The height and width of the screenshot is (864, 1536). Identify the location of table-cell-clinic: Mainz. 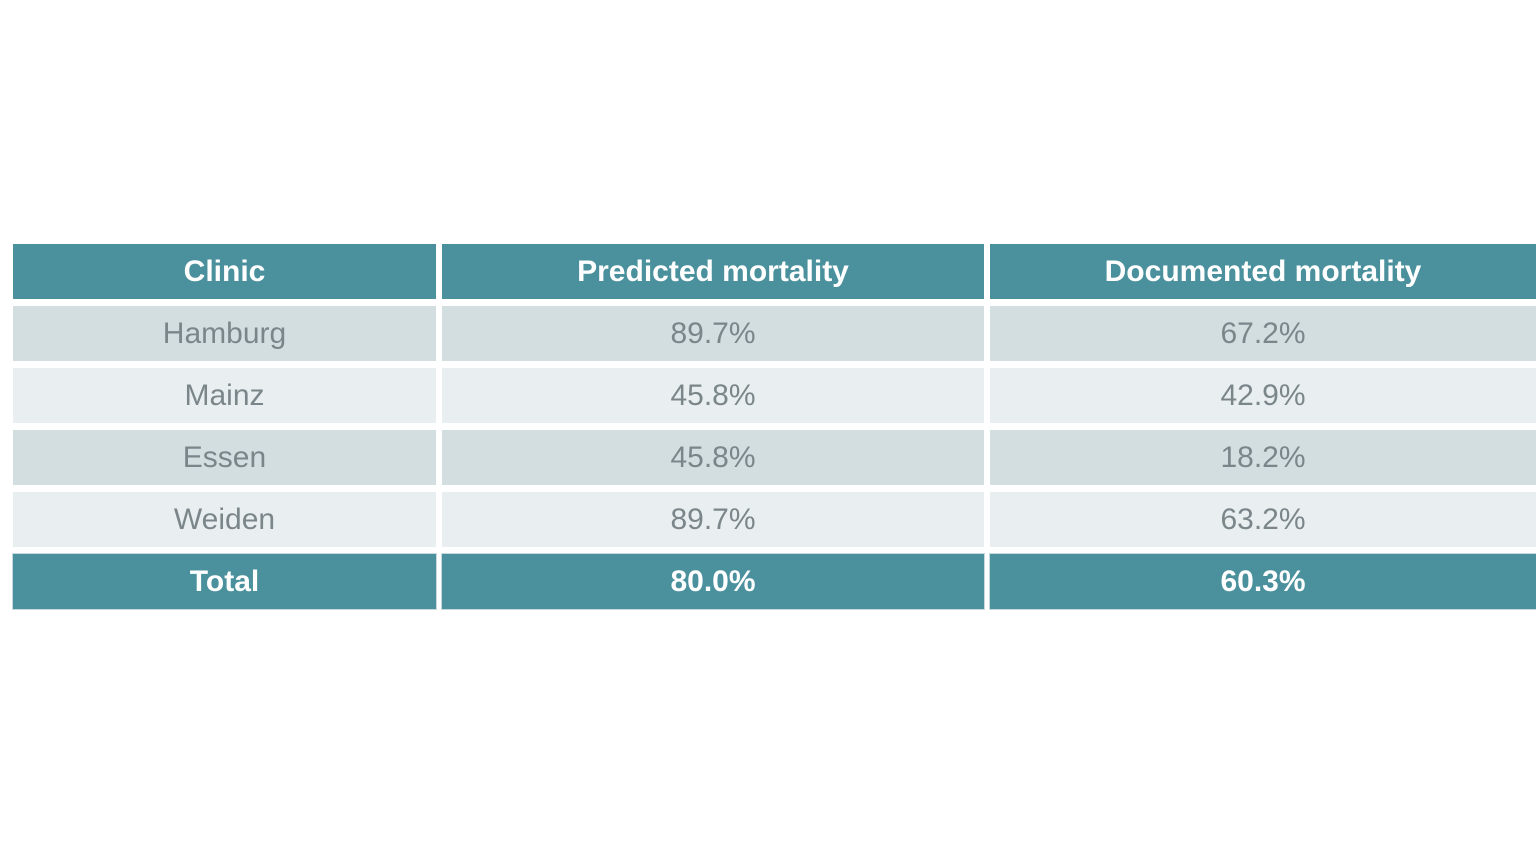
(224, 395).